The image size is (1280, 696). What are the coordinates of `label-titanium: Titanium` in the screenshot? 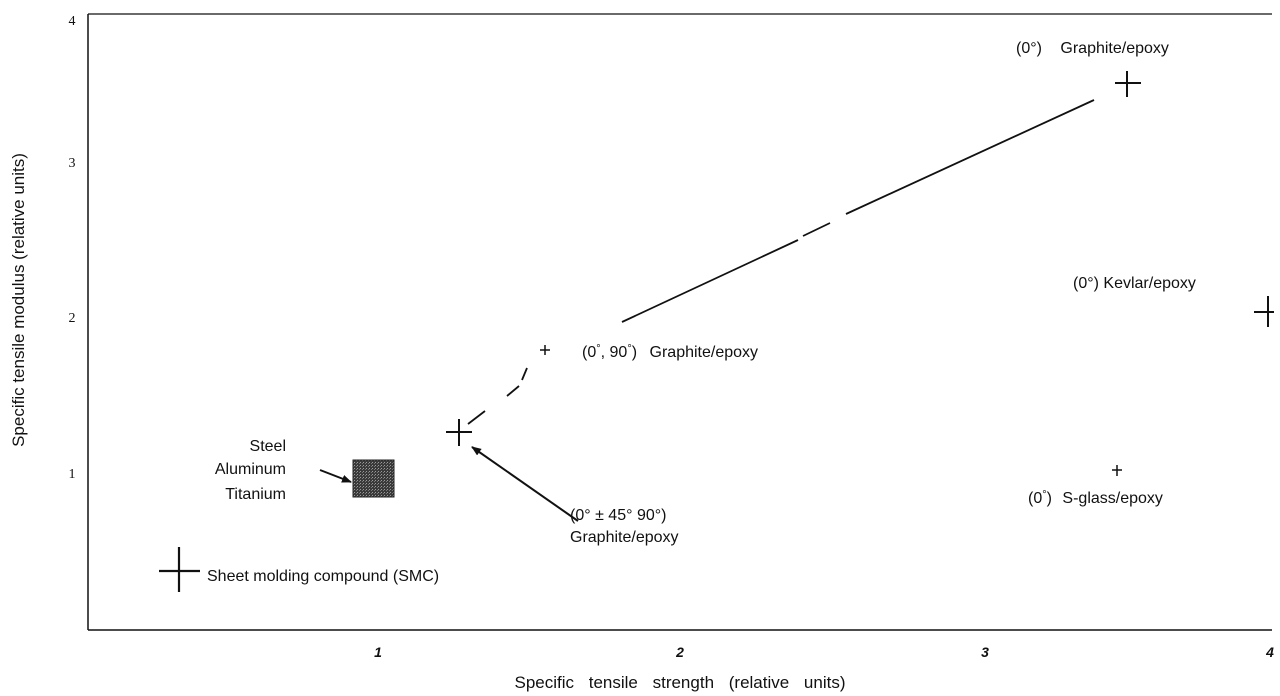 It's located at (255, 494).